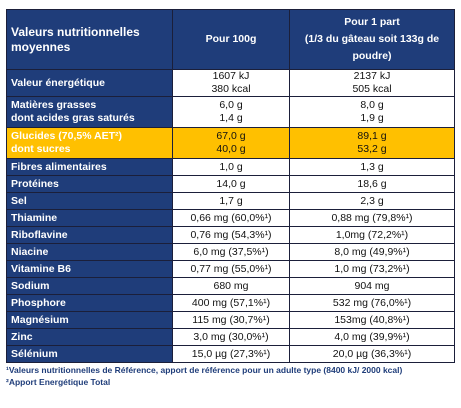  What do you see at coordinates (231, 149) in the screenshot?
I see `value-per-100g-line: 40,0 g` at bounding box center [231, 149].